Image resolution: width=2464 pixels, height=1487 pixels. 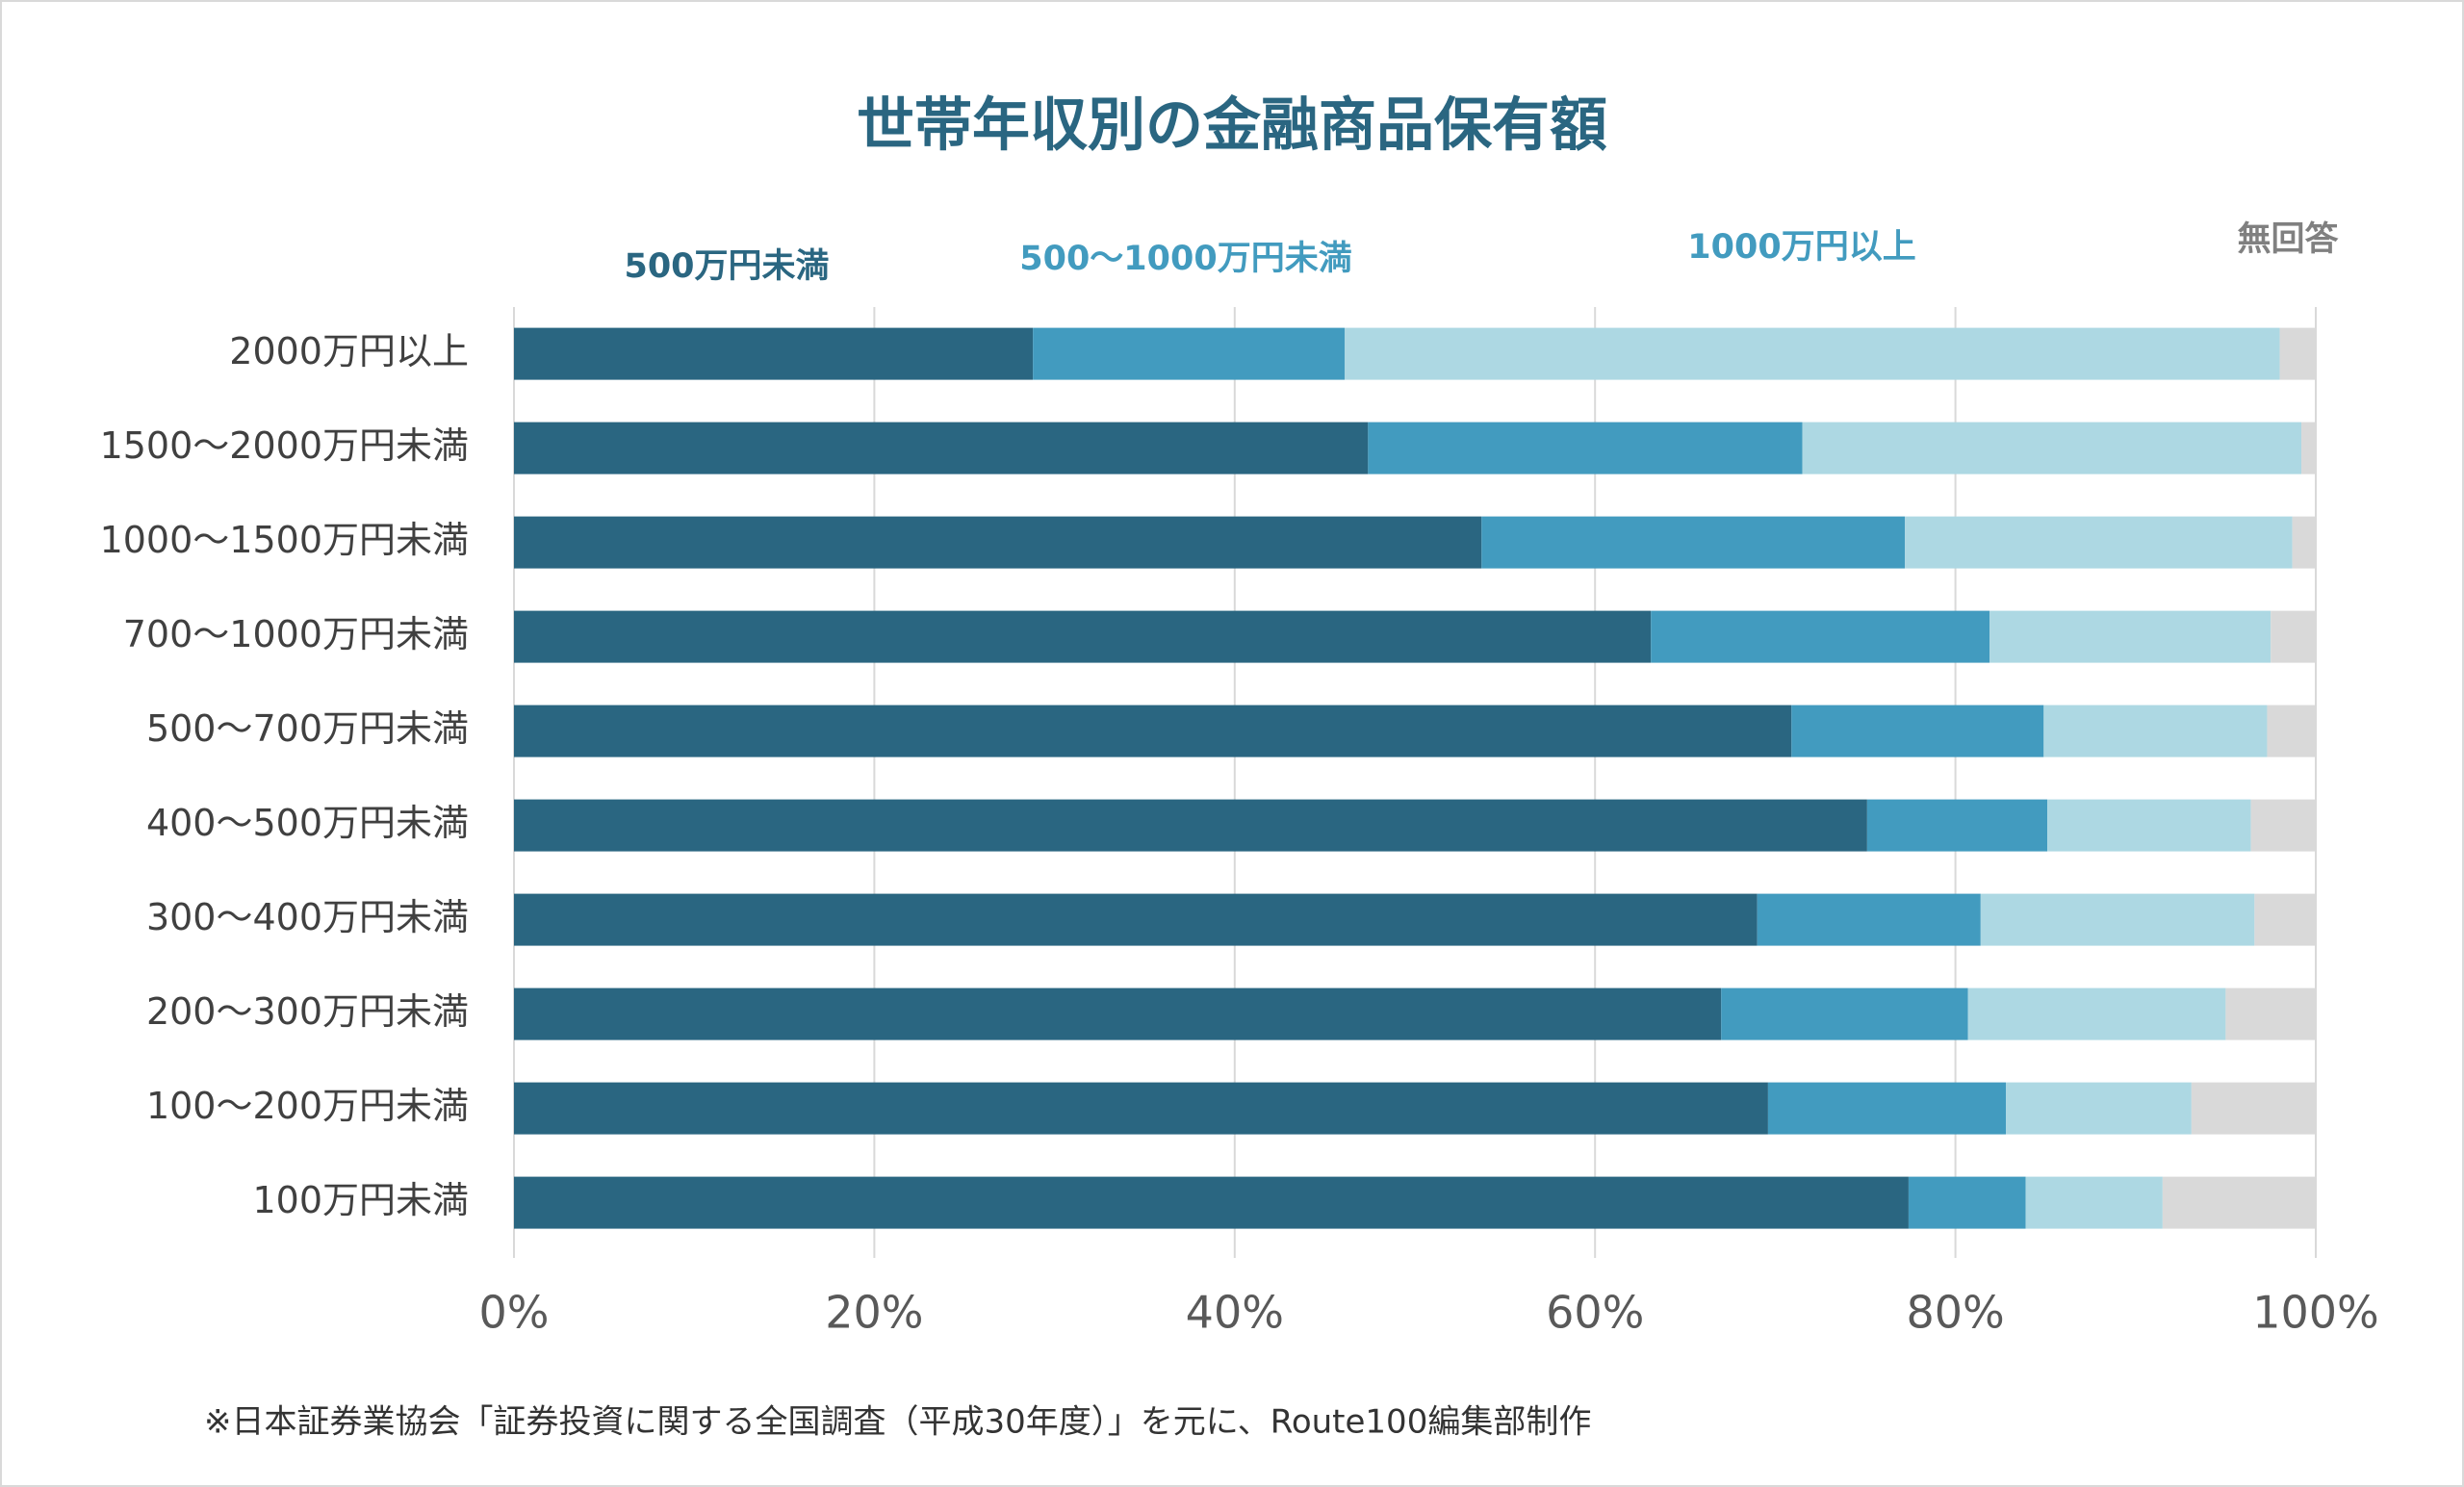 I want to click on y-tick-label: 1500～2000万円未満, so click(x=284, y=445).